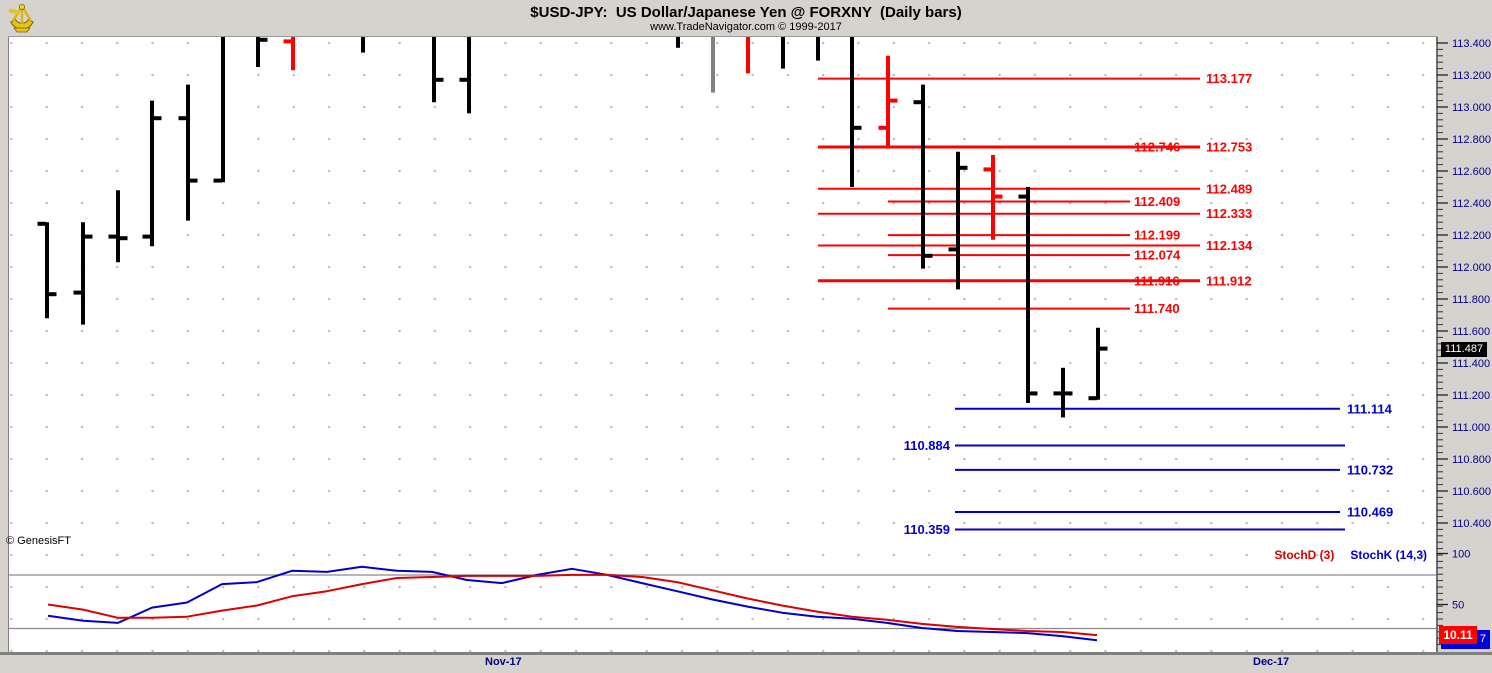 This screenshot has height=673, width=1492. What do you see at coordinates (1471, 204) in the screenshot?
I see `svg-text: 112.400` at bounding box center [1471, 204].